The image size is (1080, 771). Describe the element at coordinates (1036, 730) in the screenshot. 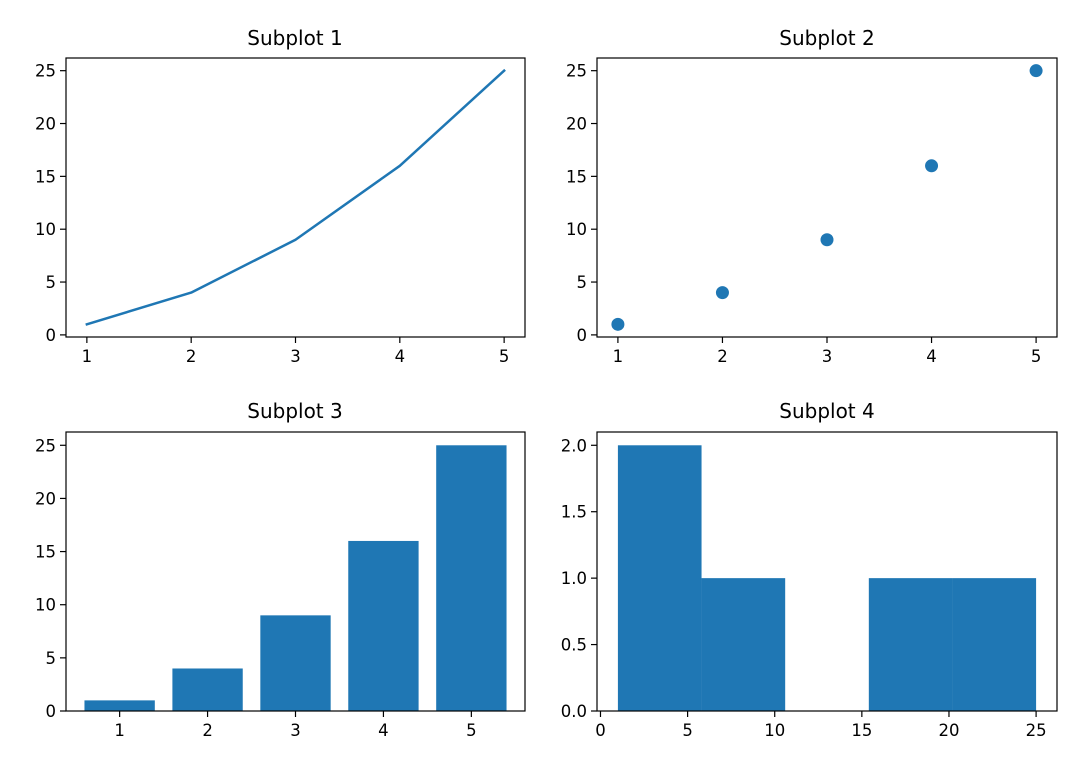

I see `subplot-4-xtick-label: 25` at that location.